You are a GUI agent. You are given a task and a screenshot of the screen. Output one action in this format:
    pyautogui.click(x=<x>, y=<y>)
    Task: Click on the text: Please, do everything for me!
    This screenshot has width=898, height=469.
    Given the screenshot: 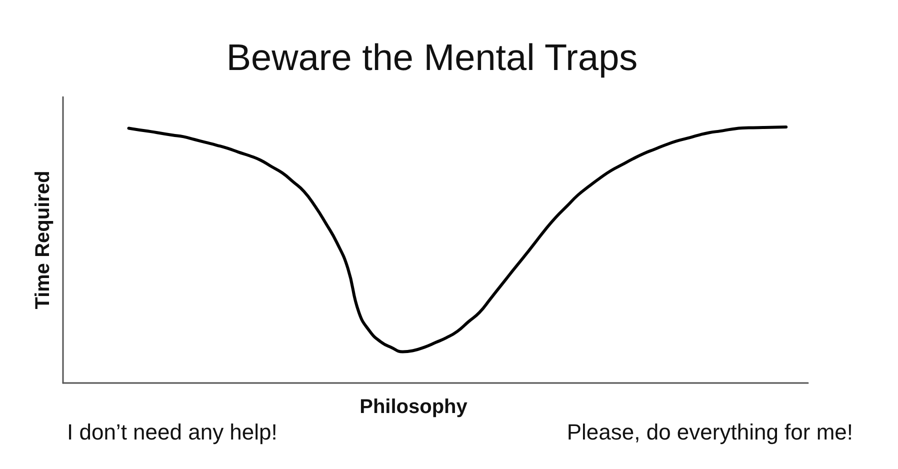 What is the action you would take?
    pyautogui.click(x=710, y=432)
    